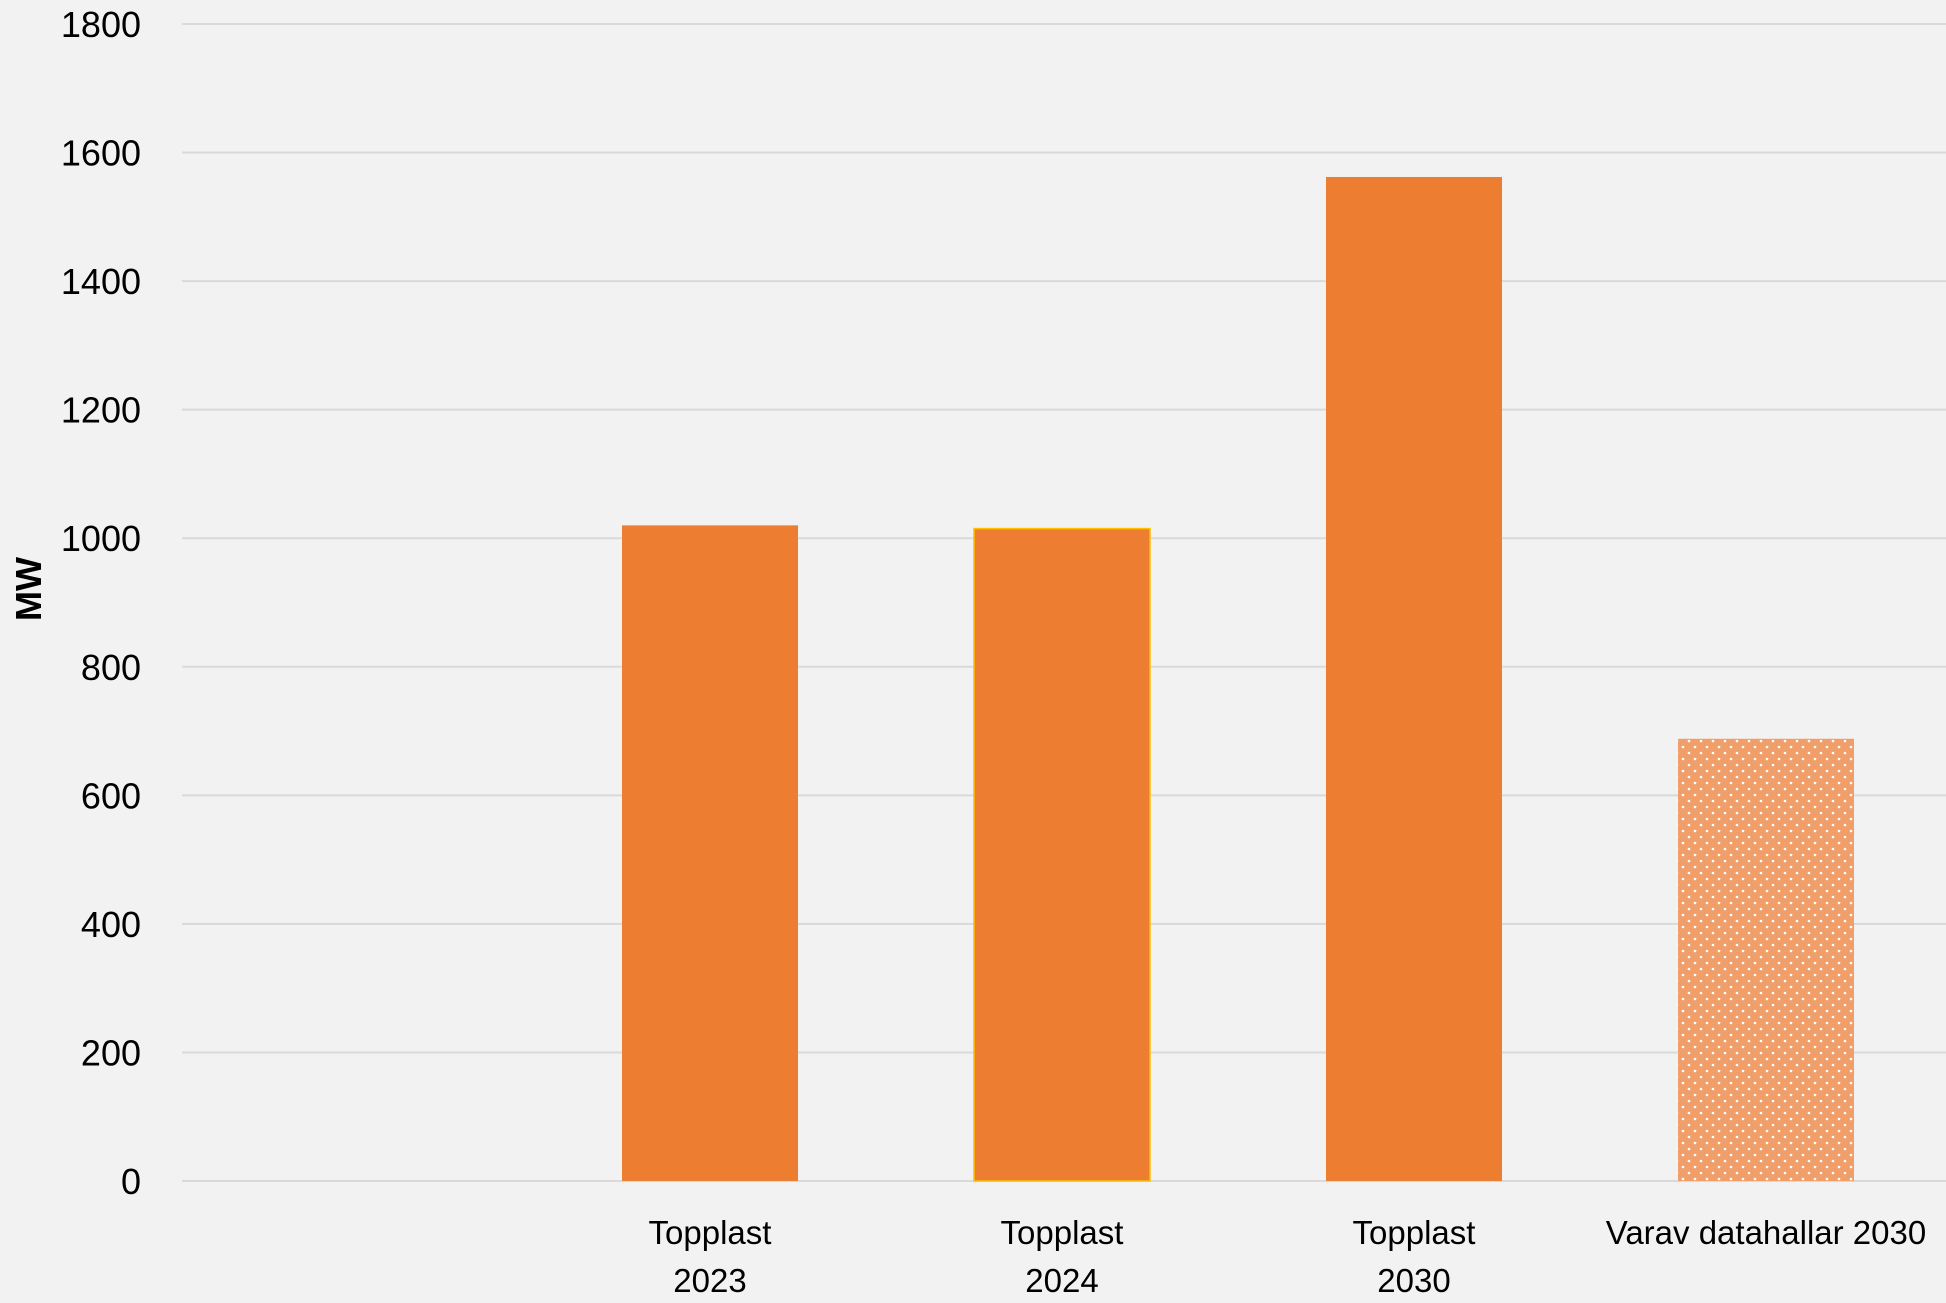 Image resolution: width=1946 pixels, height=1303 pixels. I want to click on y-tick-label: 200, so click(111, 1052).